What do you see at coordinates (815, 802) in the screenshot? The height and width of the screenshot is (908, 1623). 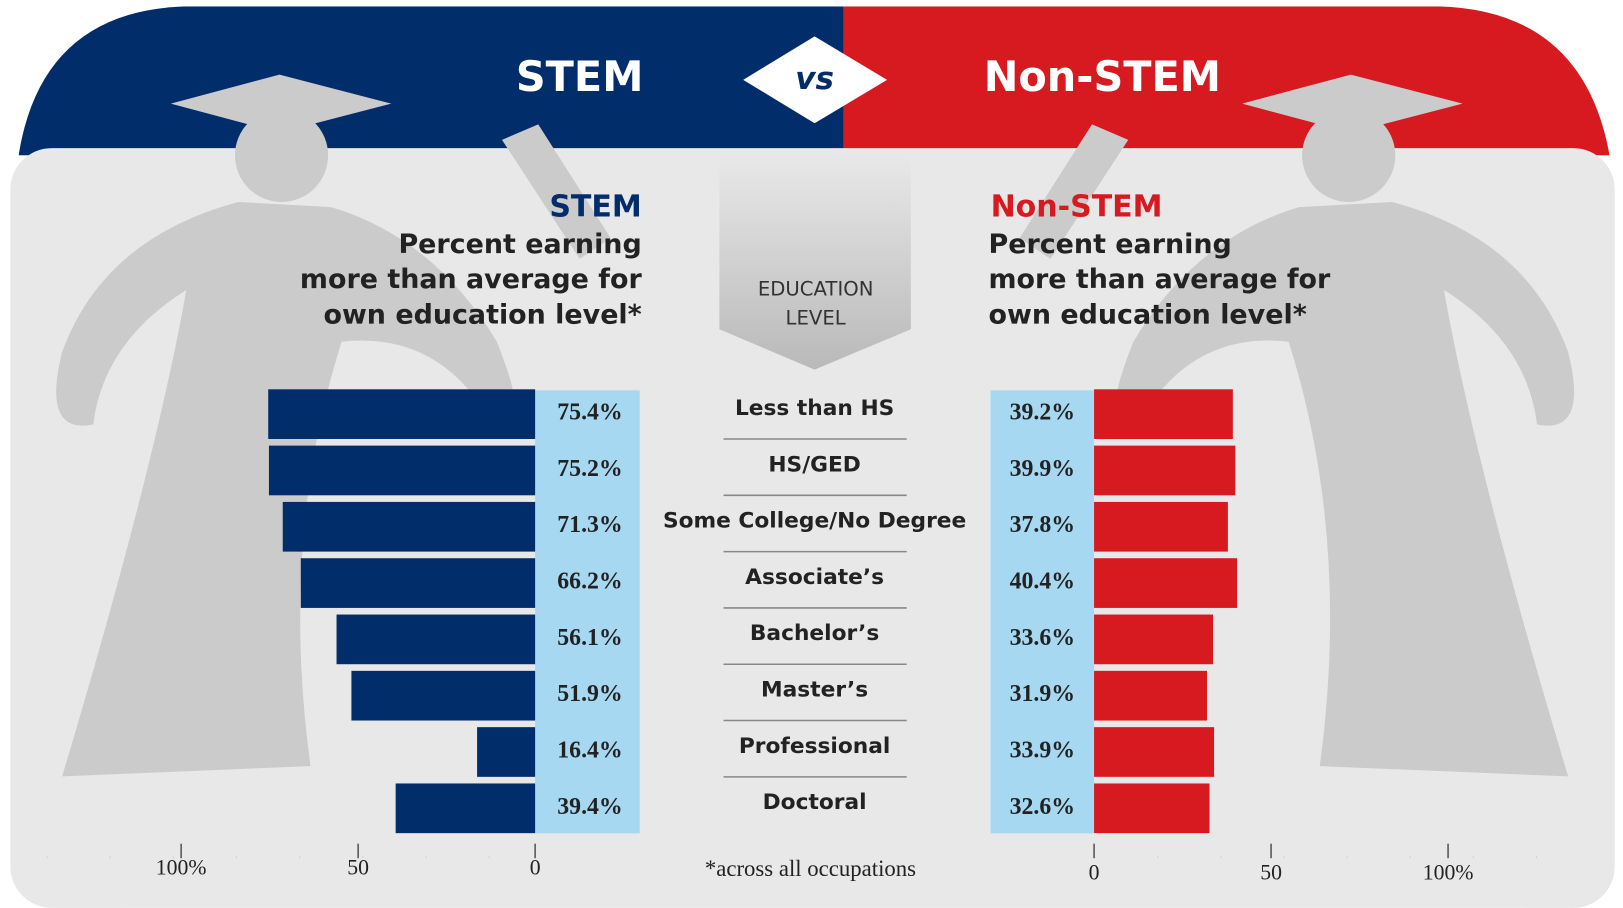 I see `category-label: Doctoral` at bounding box center [815, 802].